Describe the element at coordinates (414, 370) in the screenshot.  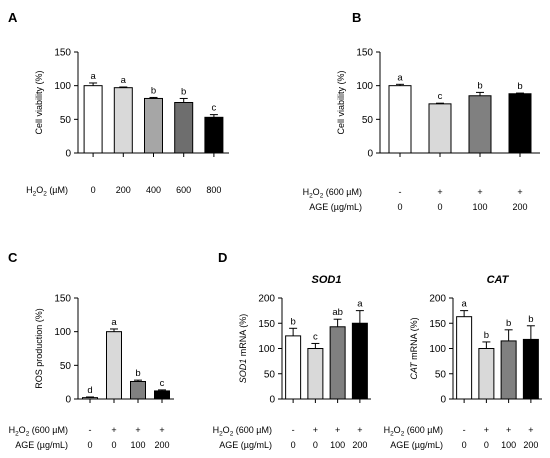
I see `y-axis-label-gene: CAT` at that location.